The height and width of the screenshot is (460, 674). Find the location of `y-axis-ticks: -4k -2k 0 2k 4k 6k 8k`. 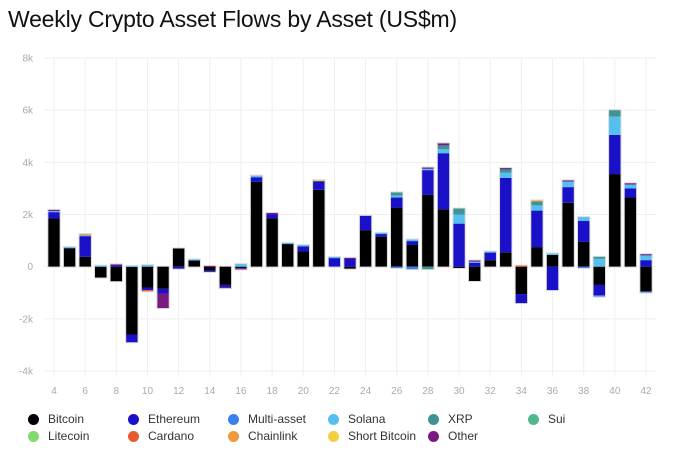

y-axis-ticks: -4k -2k 0 2k 4k 6k 8k is located at coordinates (26, 216).